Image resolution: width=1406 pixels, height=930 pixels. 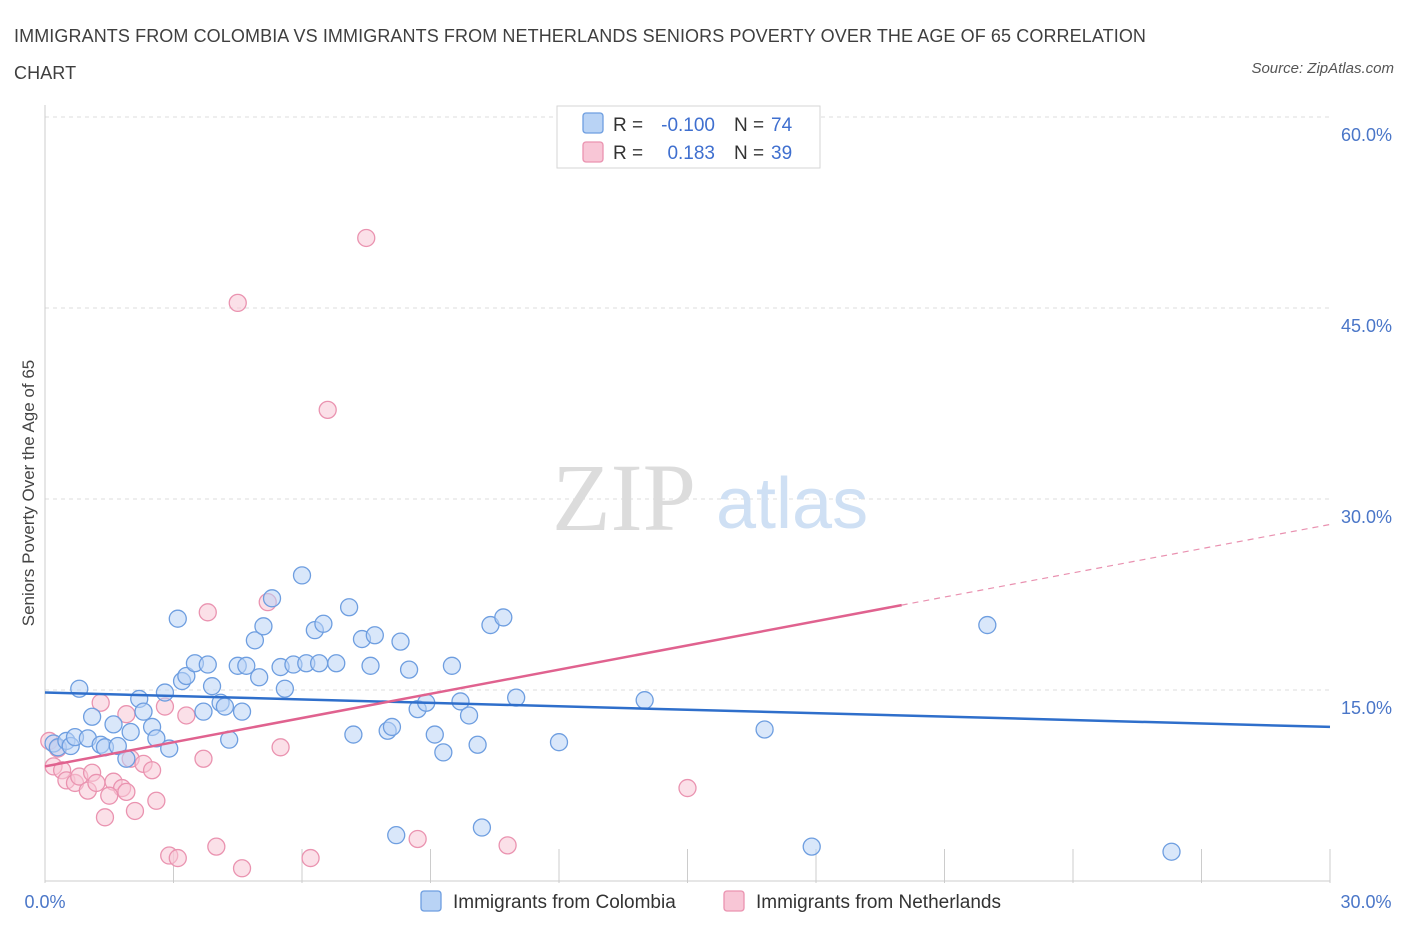 What do you see at coordinates (593, 123) in the screenshot?
I see `legend-swatch-colombia` at bounding box center [593, 123].